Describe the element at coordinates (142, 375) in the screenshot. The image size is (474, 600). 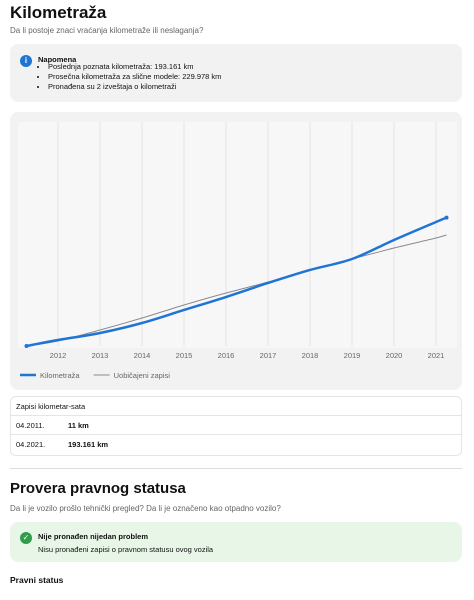
I see `legend-label: Uobičajeni zapisi` at that location.